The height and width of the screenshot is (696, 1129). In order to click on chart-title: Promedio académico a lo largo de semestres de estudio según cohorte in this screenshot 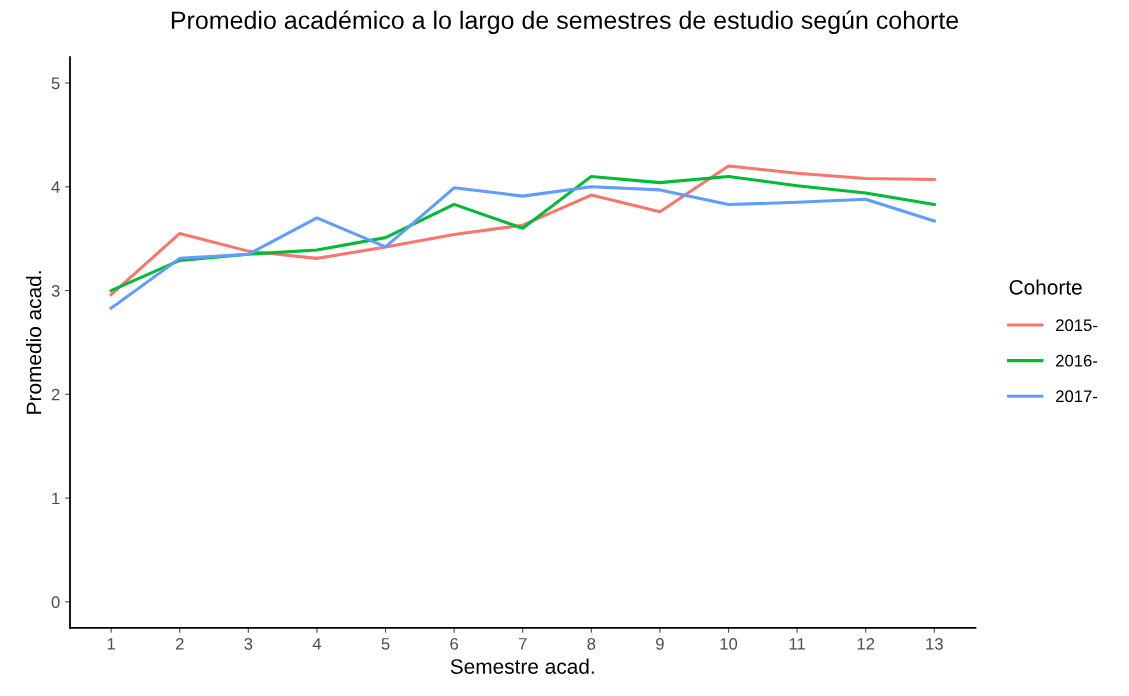, I will do `click(565, 22)`.